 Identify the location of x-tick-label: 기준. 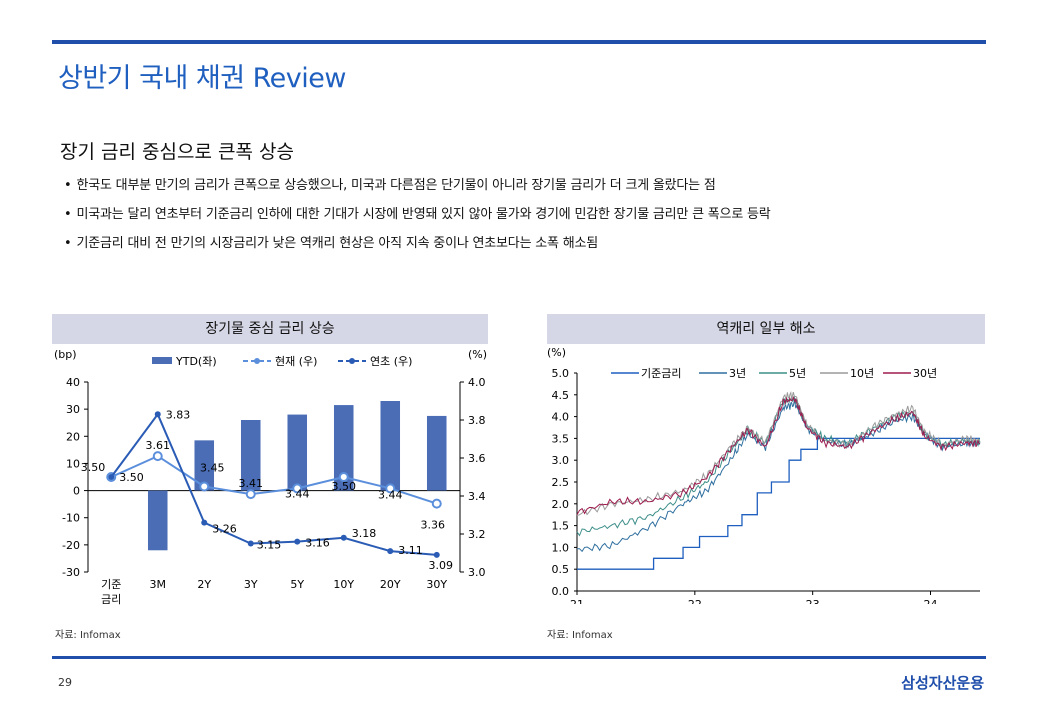
(111, 584).